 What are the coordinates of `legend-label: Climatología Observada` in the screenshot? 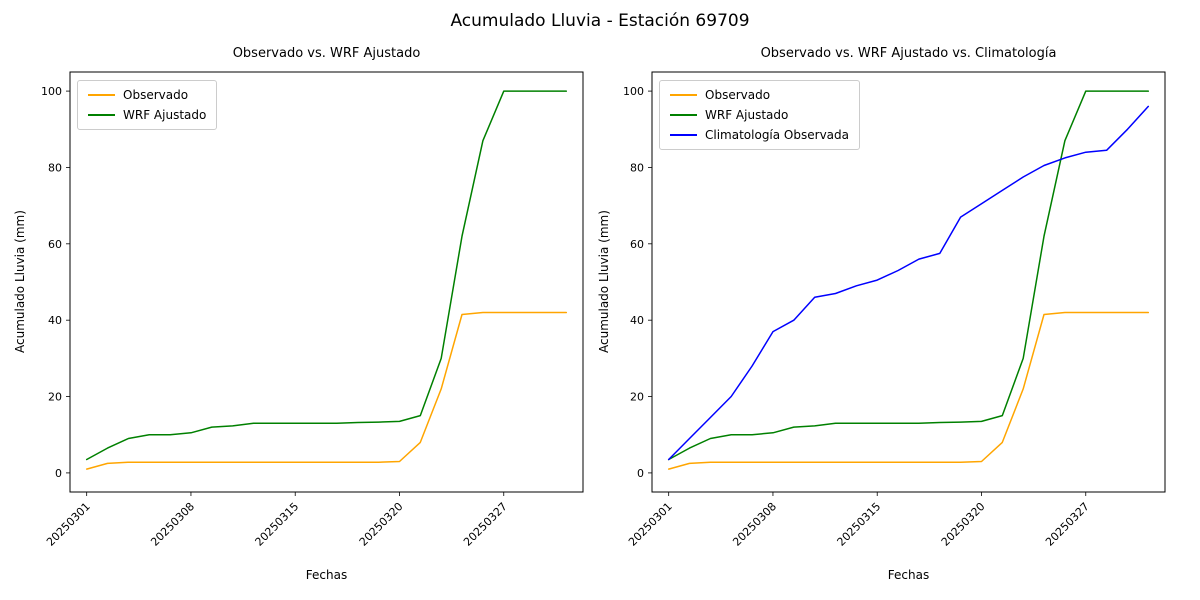 It's located at (777, 135).